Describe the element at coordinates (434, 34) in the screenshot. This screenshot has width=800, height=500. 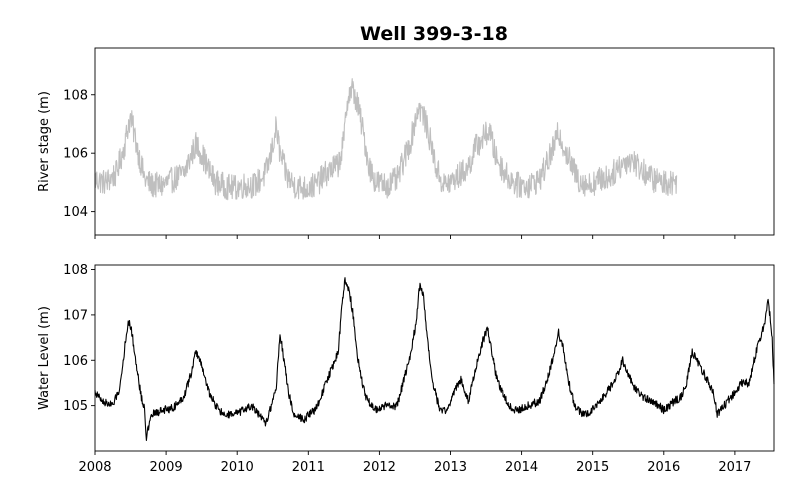
I see `figure-title: Well 399-3-18` at that location.